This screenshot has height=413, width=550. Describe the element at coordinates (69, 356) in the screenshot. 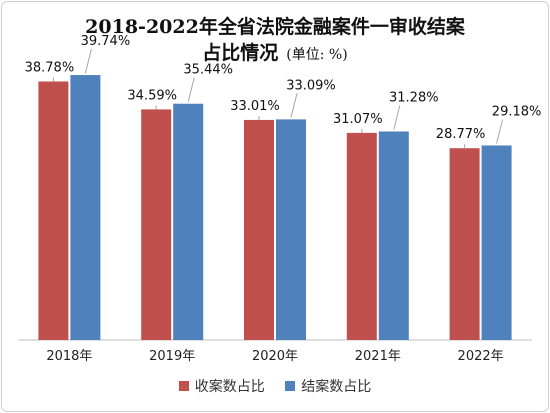

I see `x-tick-label-0: 2018年` at that location.